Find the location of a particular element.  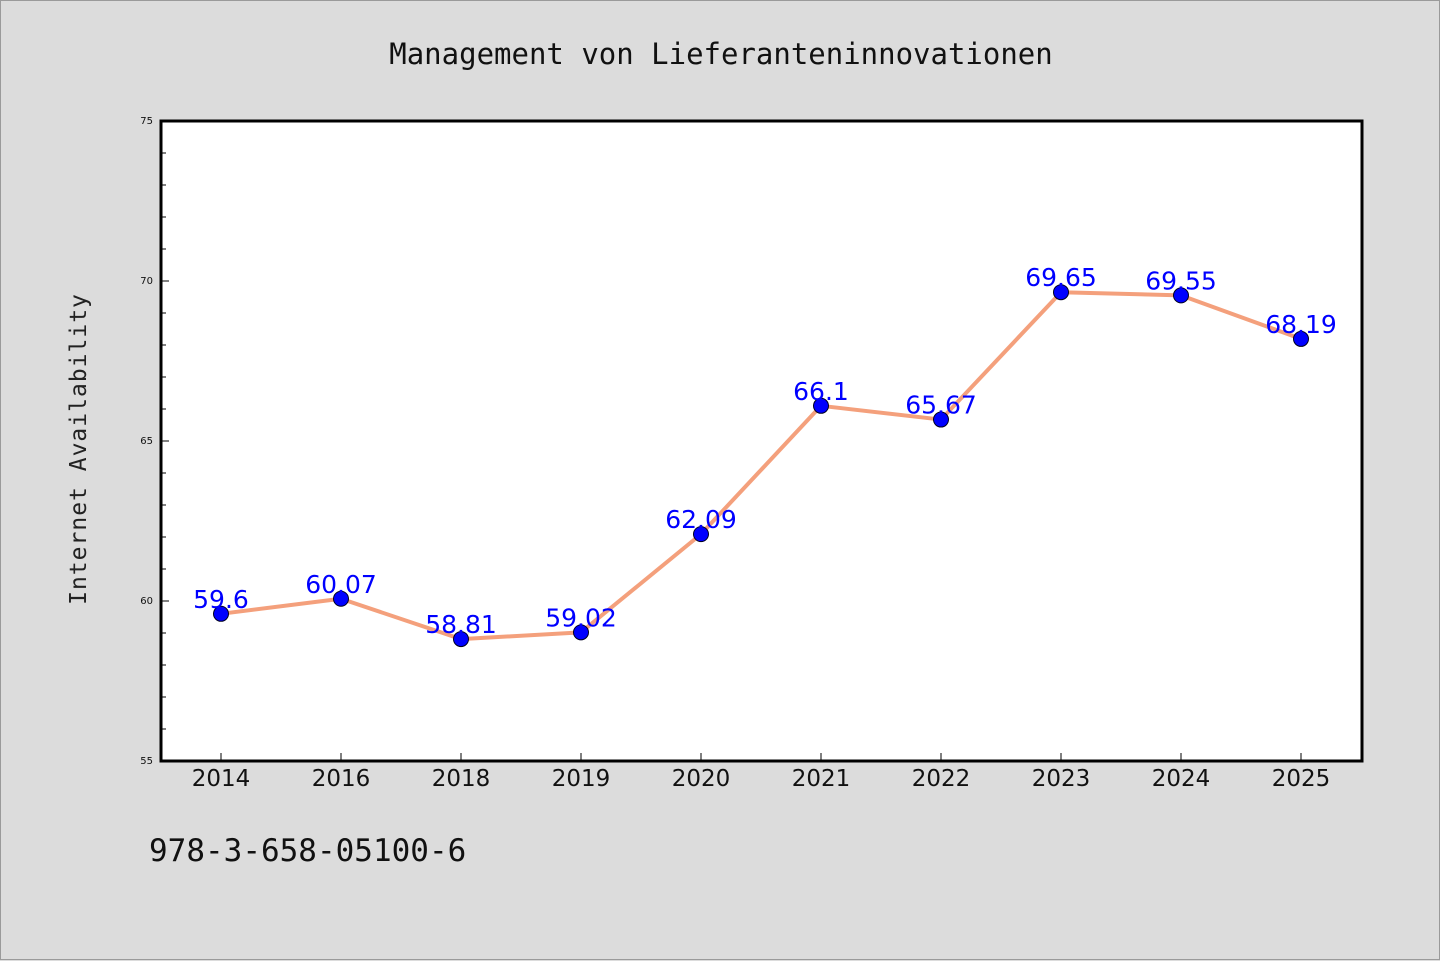

x-axis: 2014 2016 2018 2019 2020 2021 2022 2023 2024 2025 is located at coordinates (761, 772).